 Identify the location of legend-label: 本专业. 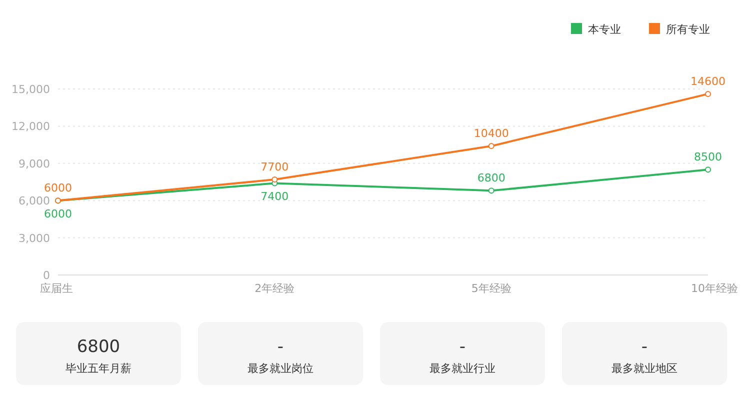
(604, 29).